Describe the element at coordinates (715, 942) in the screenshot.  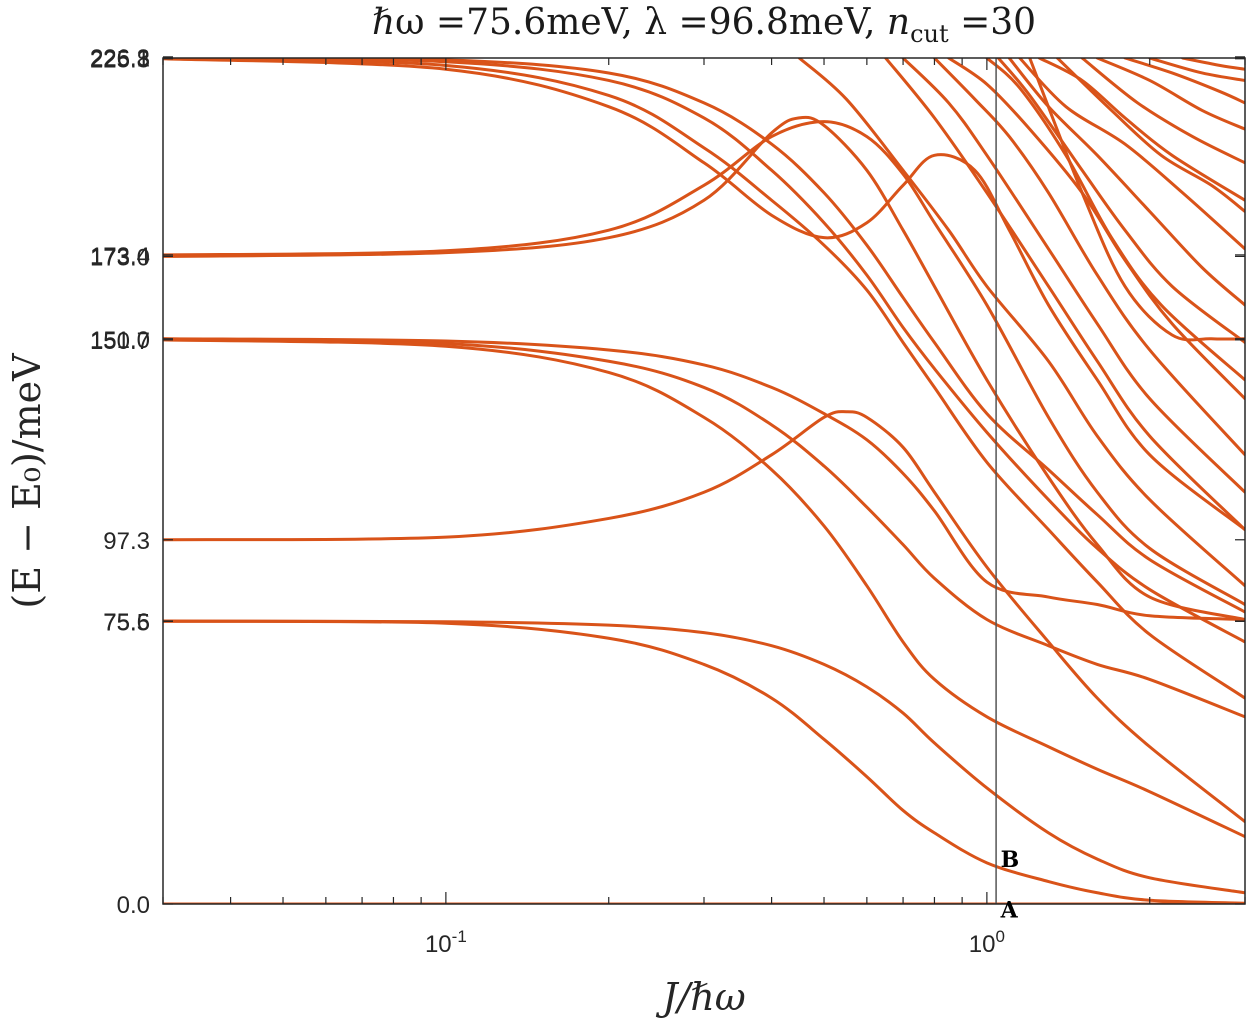
I see `x-axis-ticks: 10⁻¹ 10⁰` at that location.